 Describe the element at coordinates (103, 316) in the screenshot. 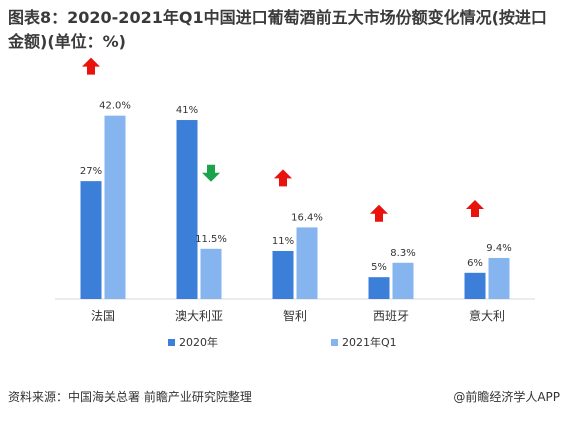

I see `x-tick-label: 法国` at that location.